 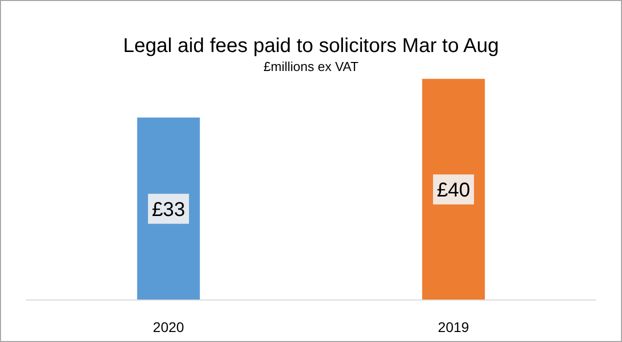 I want to click on data-label: £40, so click(x=453, y=190).